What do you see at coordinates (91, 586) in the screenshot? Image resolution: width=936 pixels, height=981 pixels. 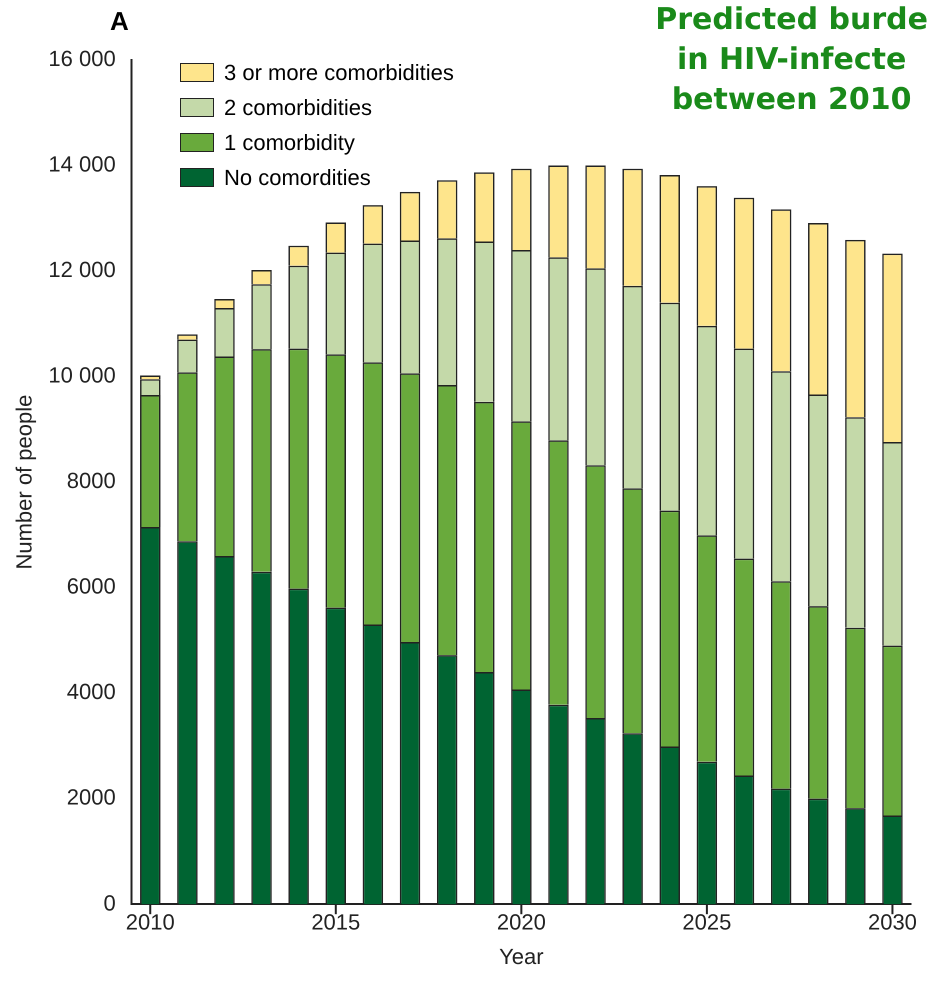 I see `y-tick-label: 6000` at bounding box center [91, 586].